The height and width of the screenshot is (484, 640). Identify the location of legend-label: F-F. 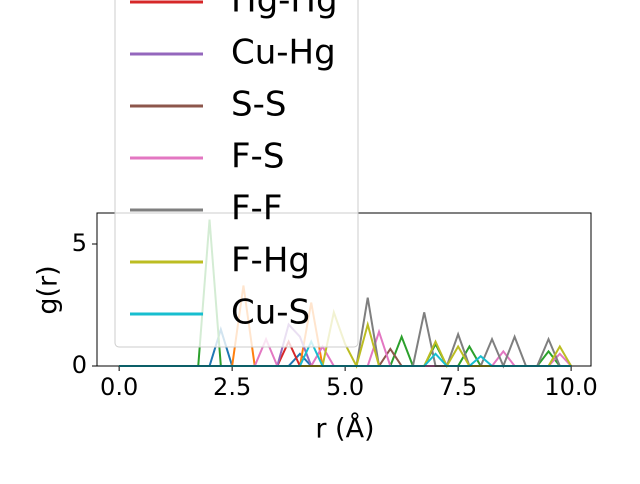
(256, 209).